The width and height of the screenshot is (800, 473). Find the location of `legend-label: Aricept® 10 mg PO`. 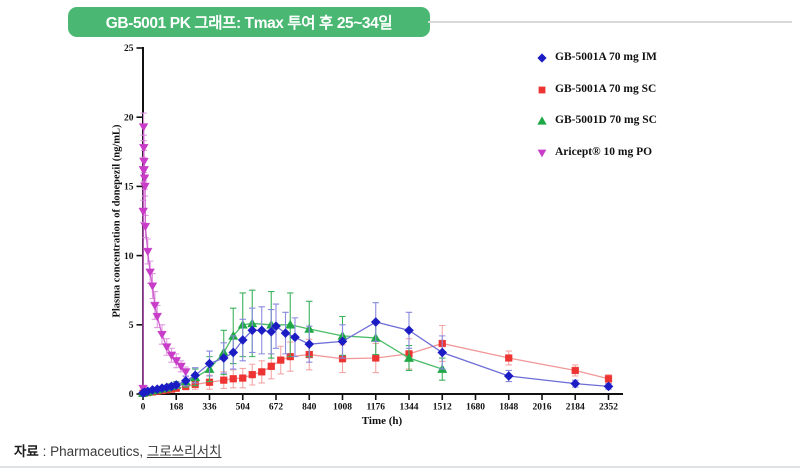

legend-label: Aricept® 10 mg PO is located at coordinates (604, 151).